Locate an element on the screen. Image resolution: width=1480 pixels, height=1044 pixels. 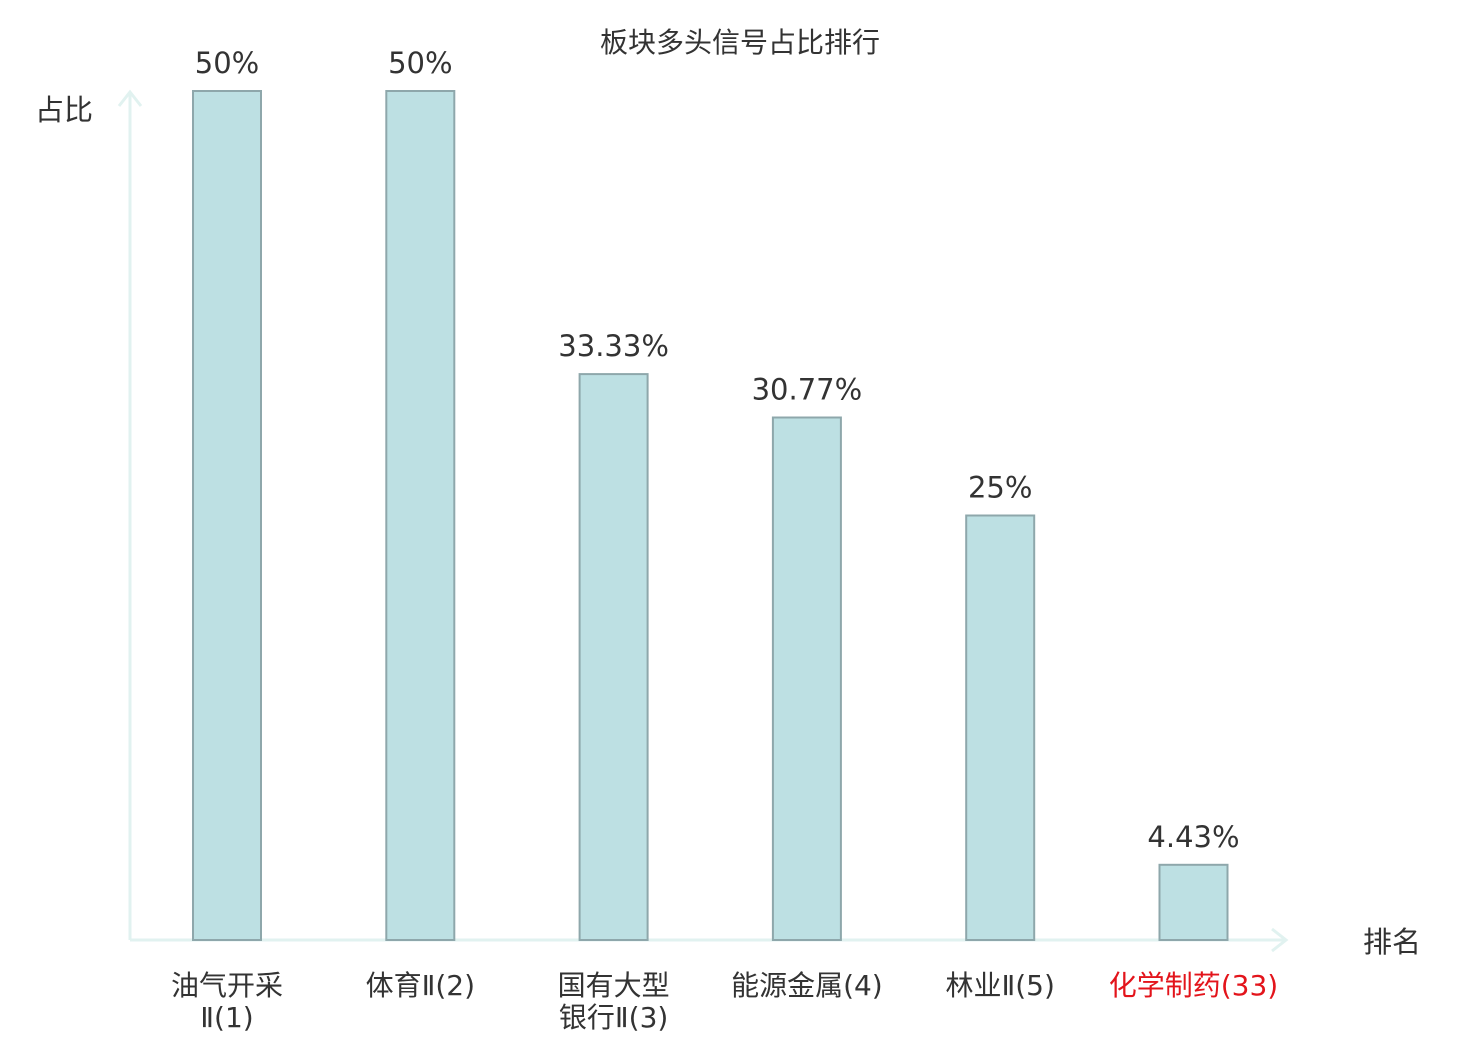
category-label-6: 化学制药(33) is located at coordinates (1193, 985).